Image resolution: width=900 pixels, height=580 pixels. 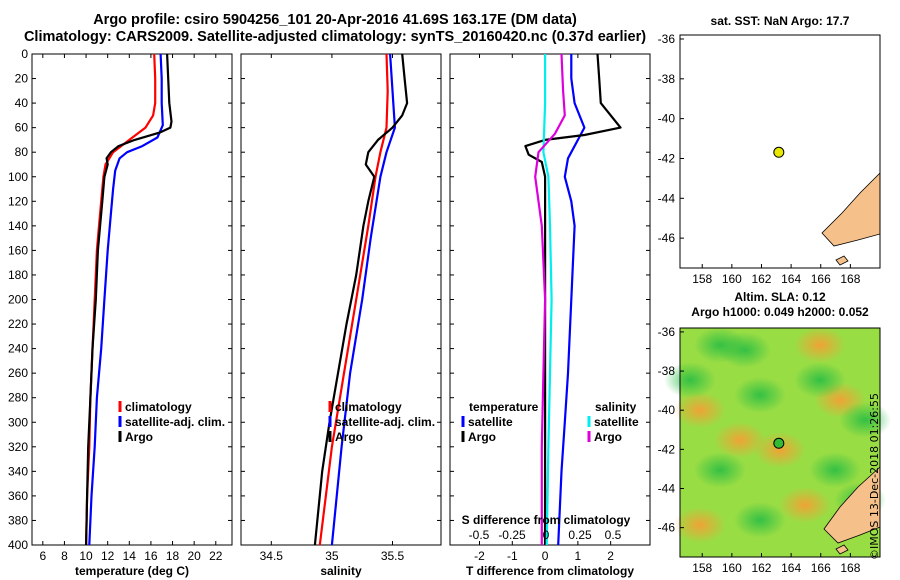 What do you see at coordinates (512, 535) in the screenshot?
I see `s-tick-label: -0.25` at bounding box center [512, 535].